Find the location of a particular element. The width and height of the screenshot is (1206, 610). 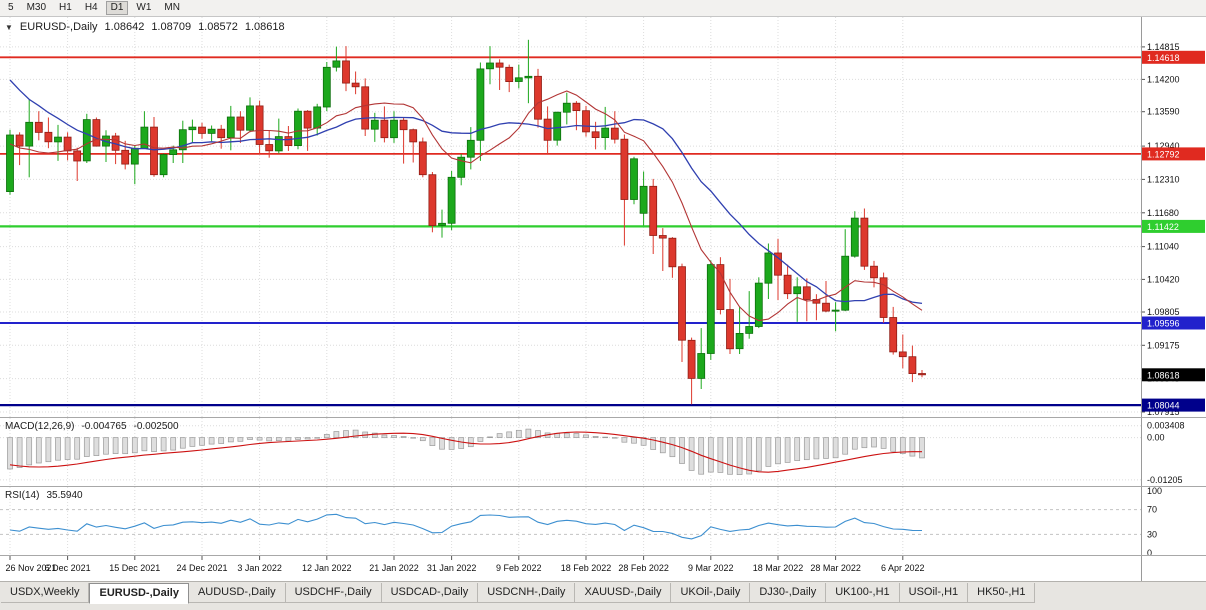

timeframe-toolbar: 5 M30 H1 H4 D1 W1 MN is located at coordinates (603, 8).